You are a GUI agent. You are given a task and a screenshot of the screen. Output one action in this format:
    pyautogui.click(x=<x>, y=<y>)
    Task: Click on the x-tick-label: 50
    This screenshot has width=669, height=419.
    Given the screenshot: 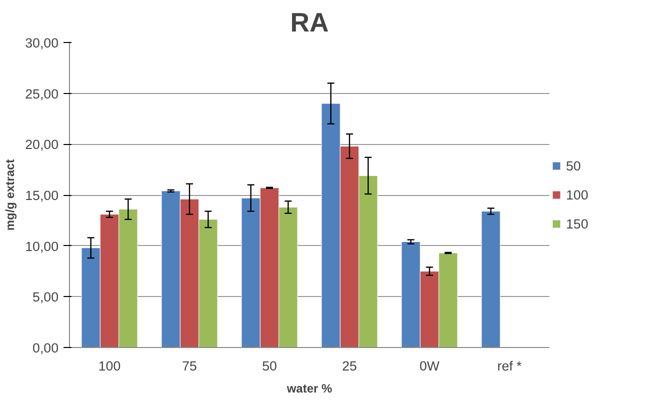 What is the action you would take?
    pyautogui.click(x=269, y=366)
    